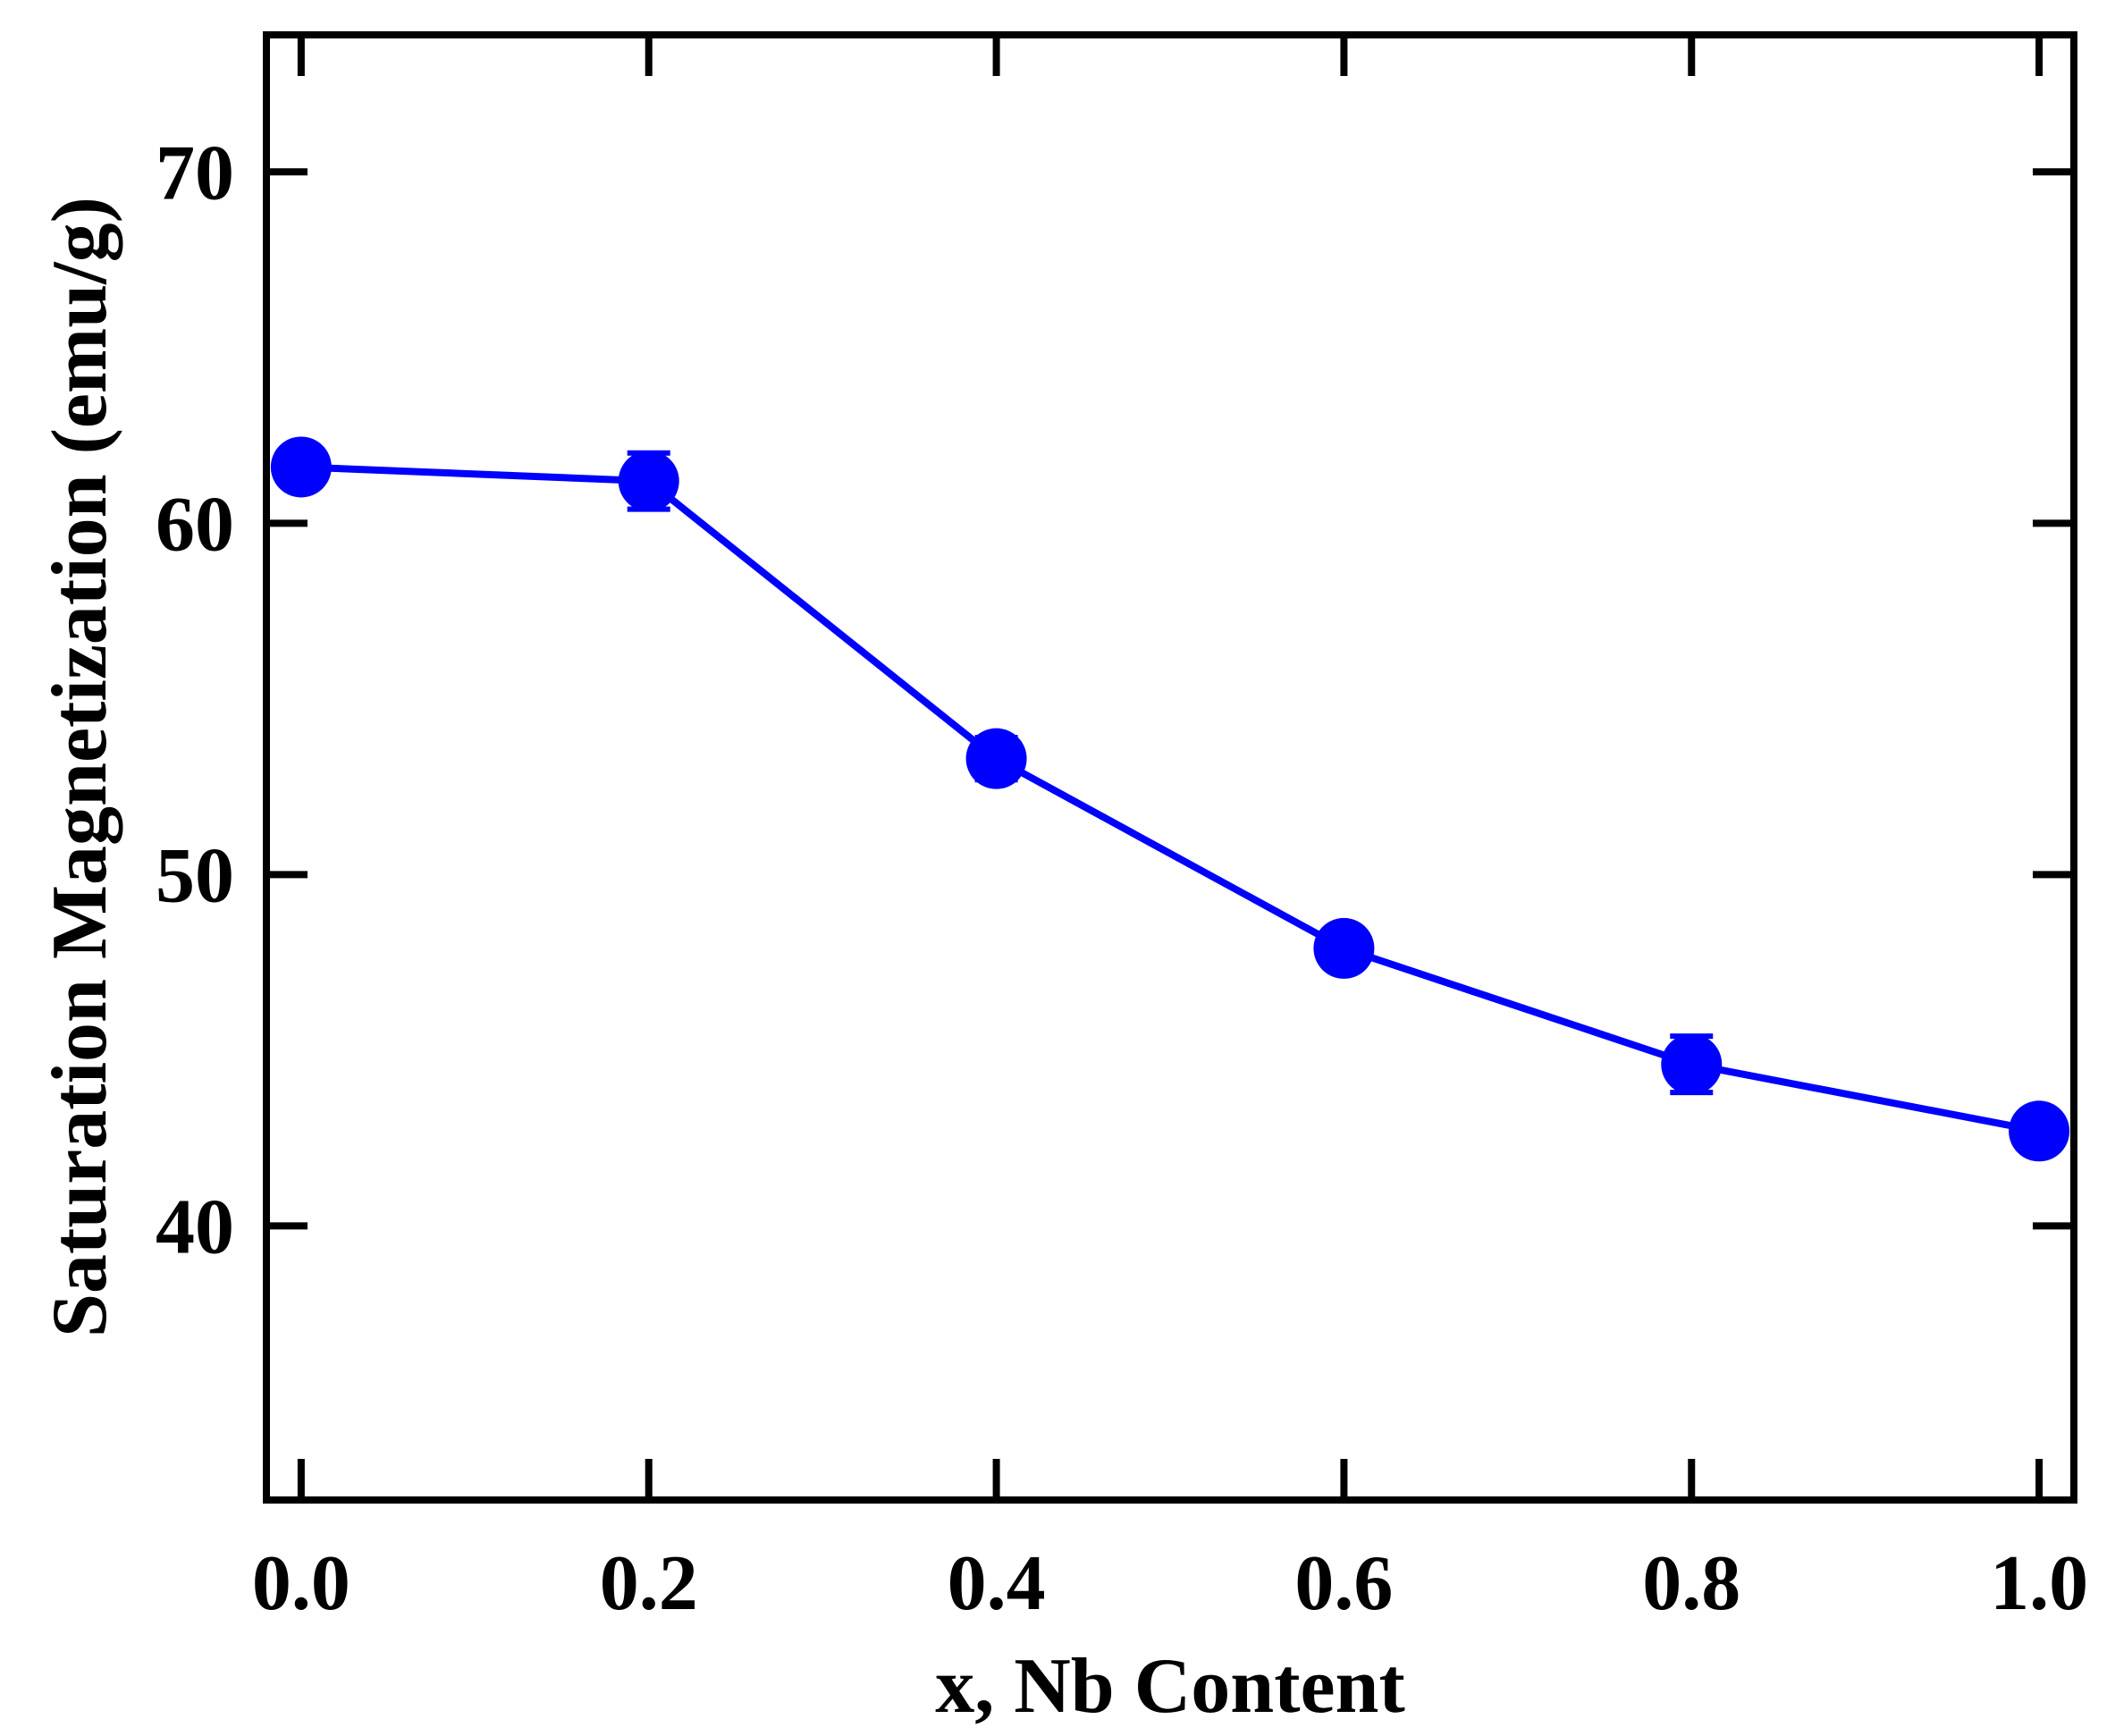  What do you see at coordinates (195, 1227) in the screenshot?
I see `y-tick-label: 40` at bounding box center [195, 1227].